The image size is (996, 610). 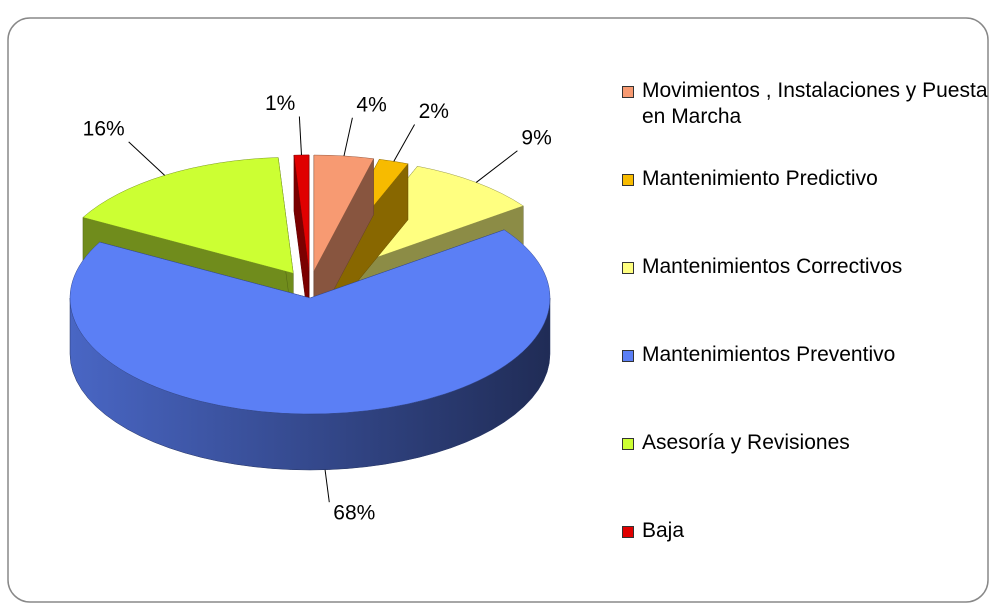 I want to click on legend-item: Mantenimiento Predictivo, so click(x=807, y=210).